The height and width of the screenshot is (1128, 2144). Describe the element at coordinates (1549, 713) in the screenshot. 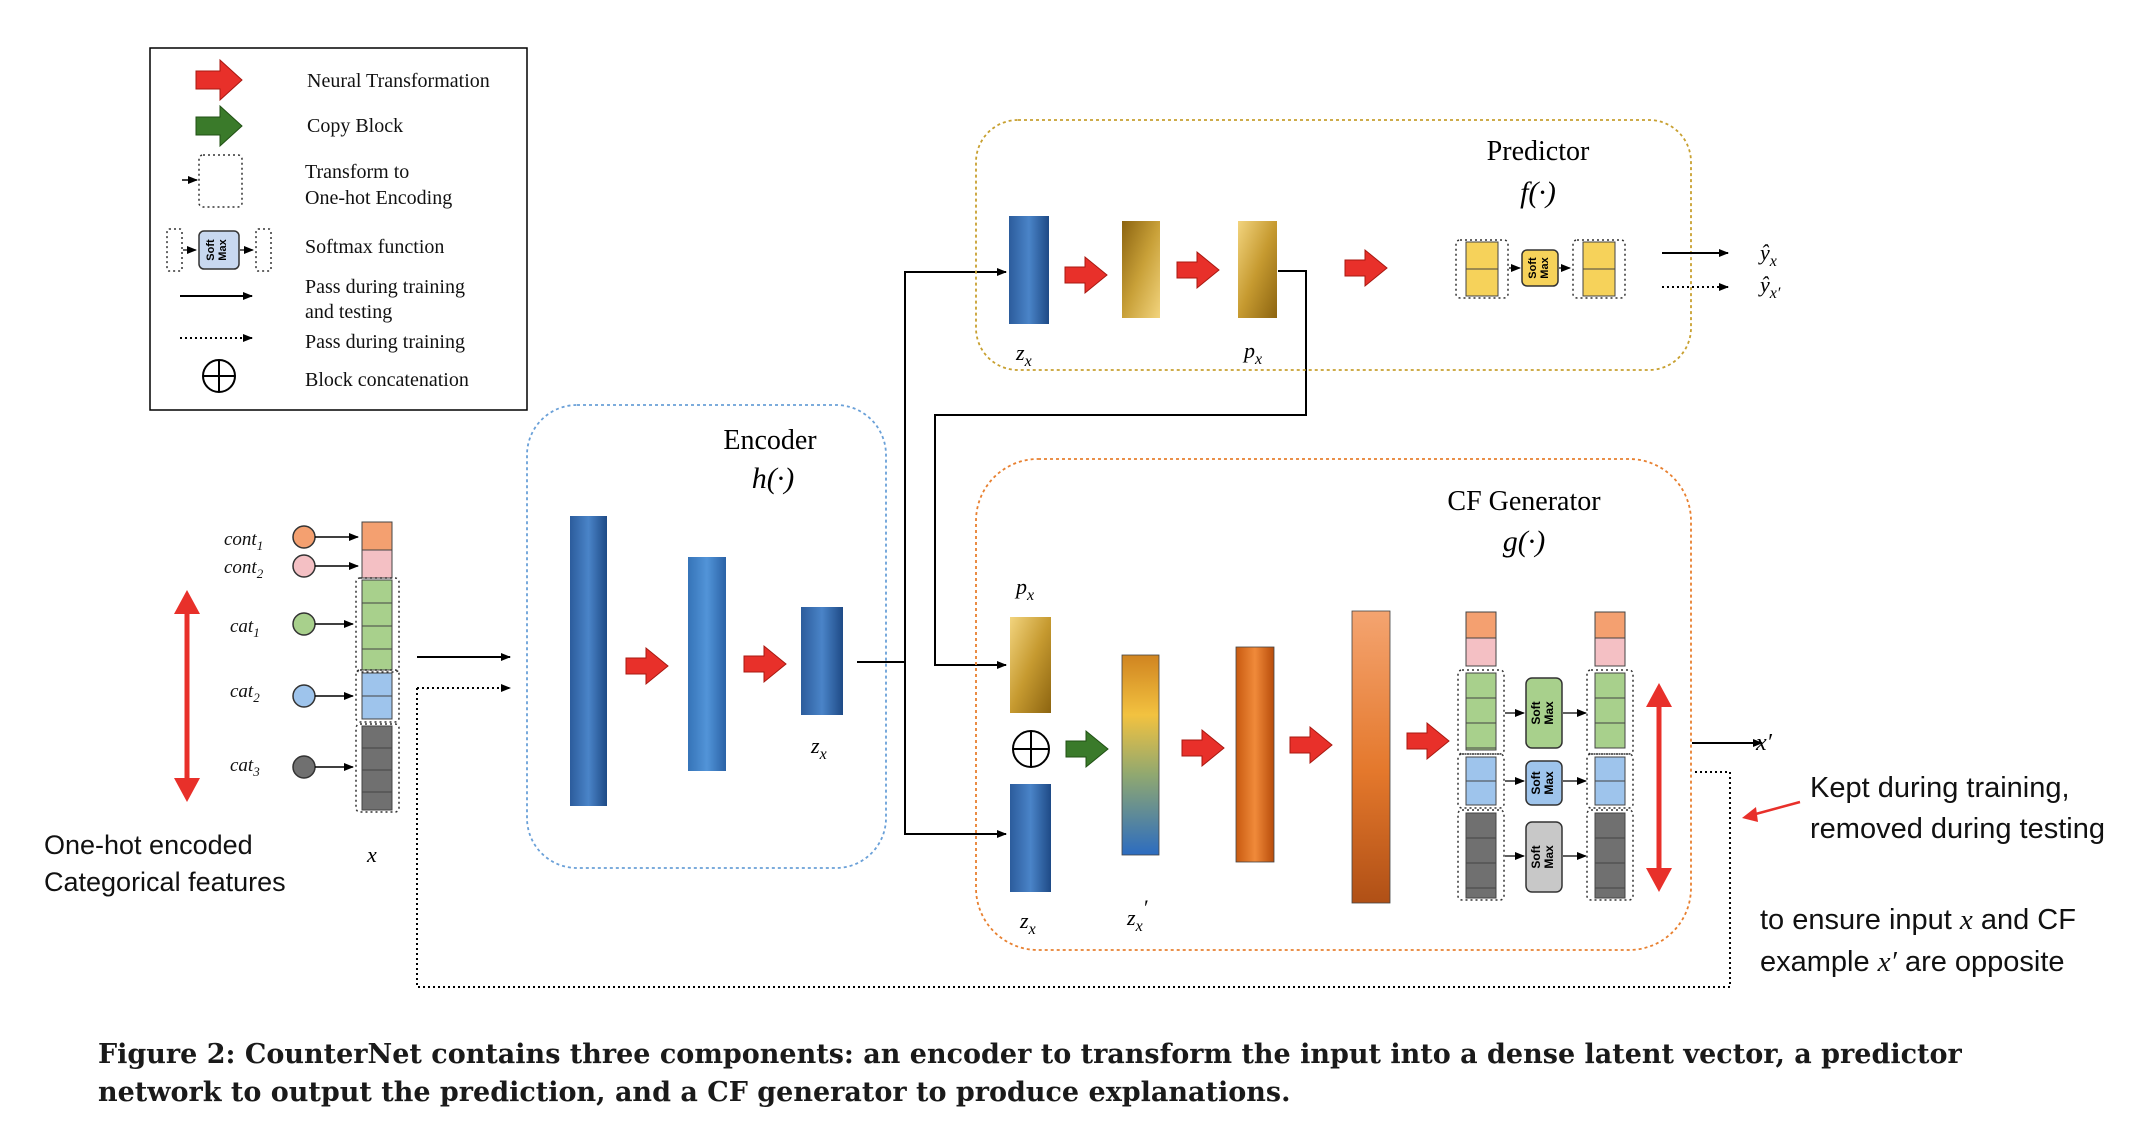

I see `cf-softmax-cat1-2: Max` at that location.